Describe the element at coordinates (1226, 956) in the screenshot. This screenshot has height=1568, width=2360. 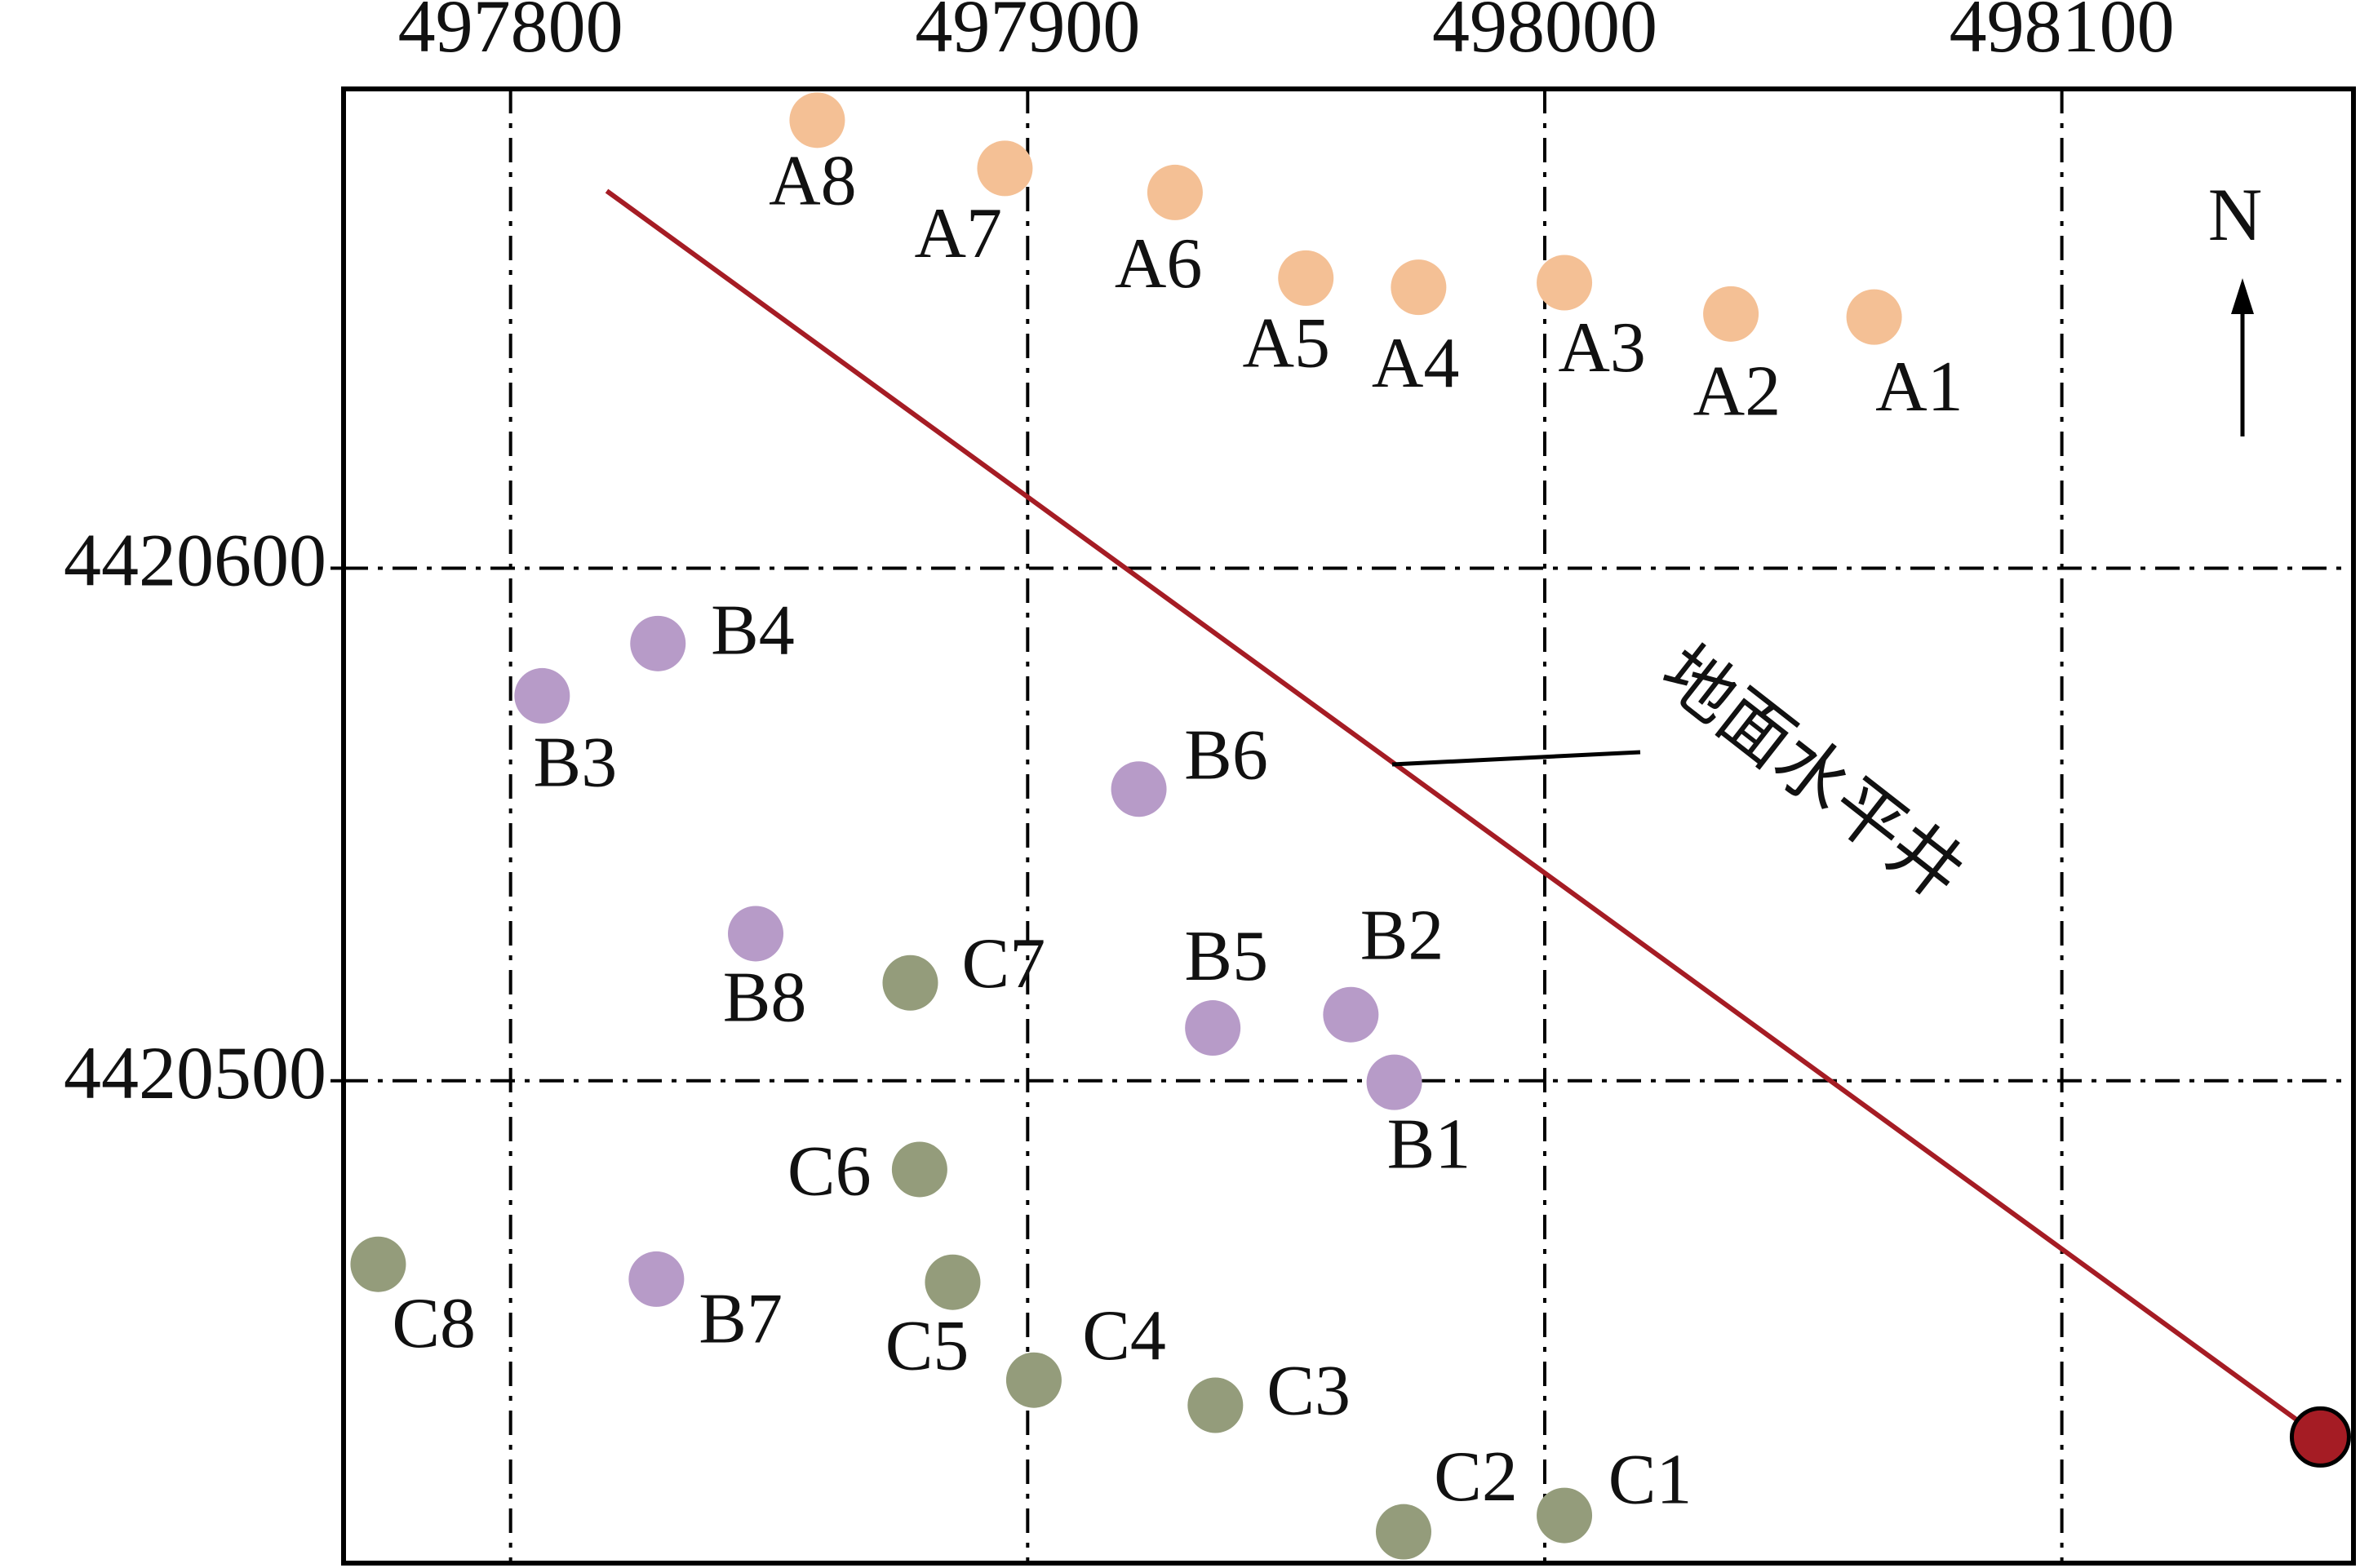
I see `point-label: B5` at that location.